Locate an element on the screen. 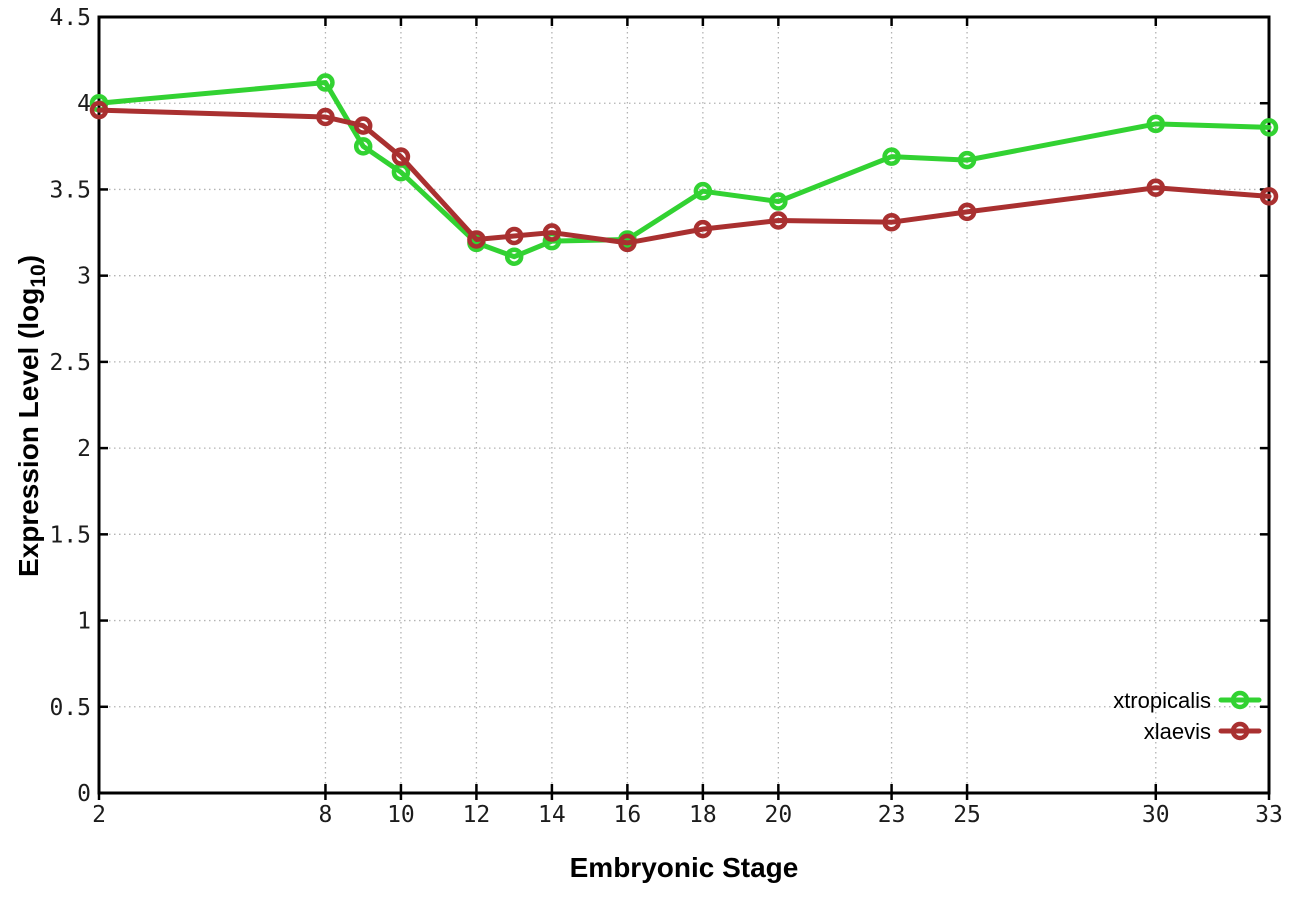 This screenshot has height=907, width=1296. x-tick-label: 8 is located at coordinates (326, 815).